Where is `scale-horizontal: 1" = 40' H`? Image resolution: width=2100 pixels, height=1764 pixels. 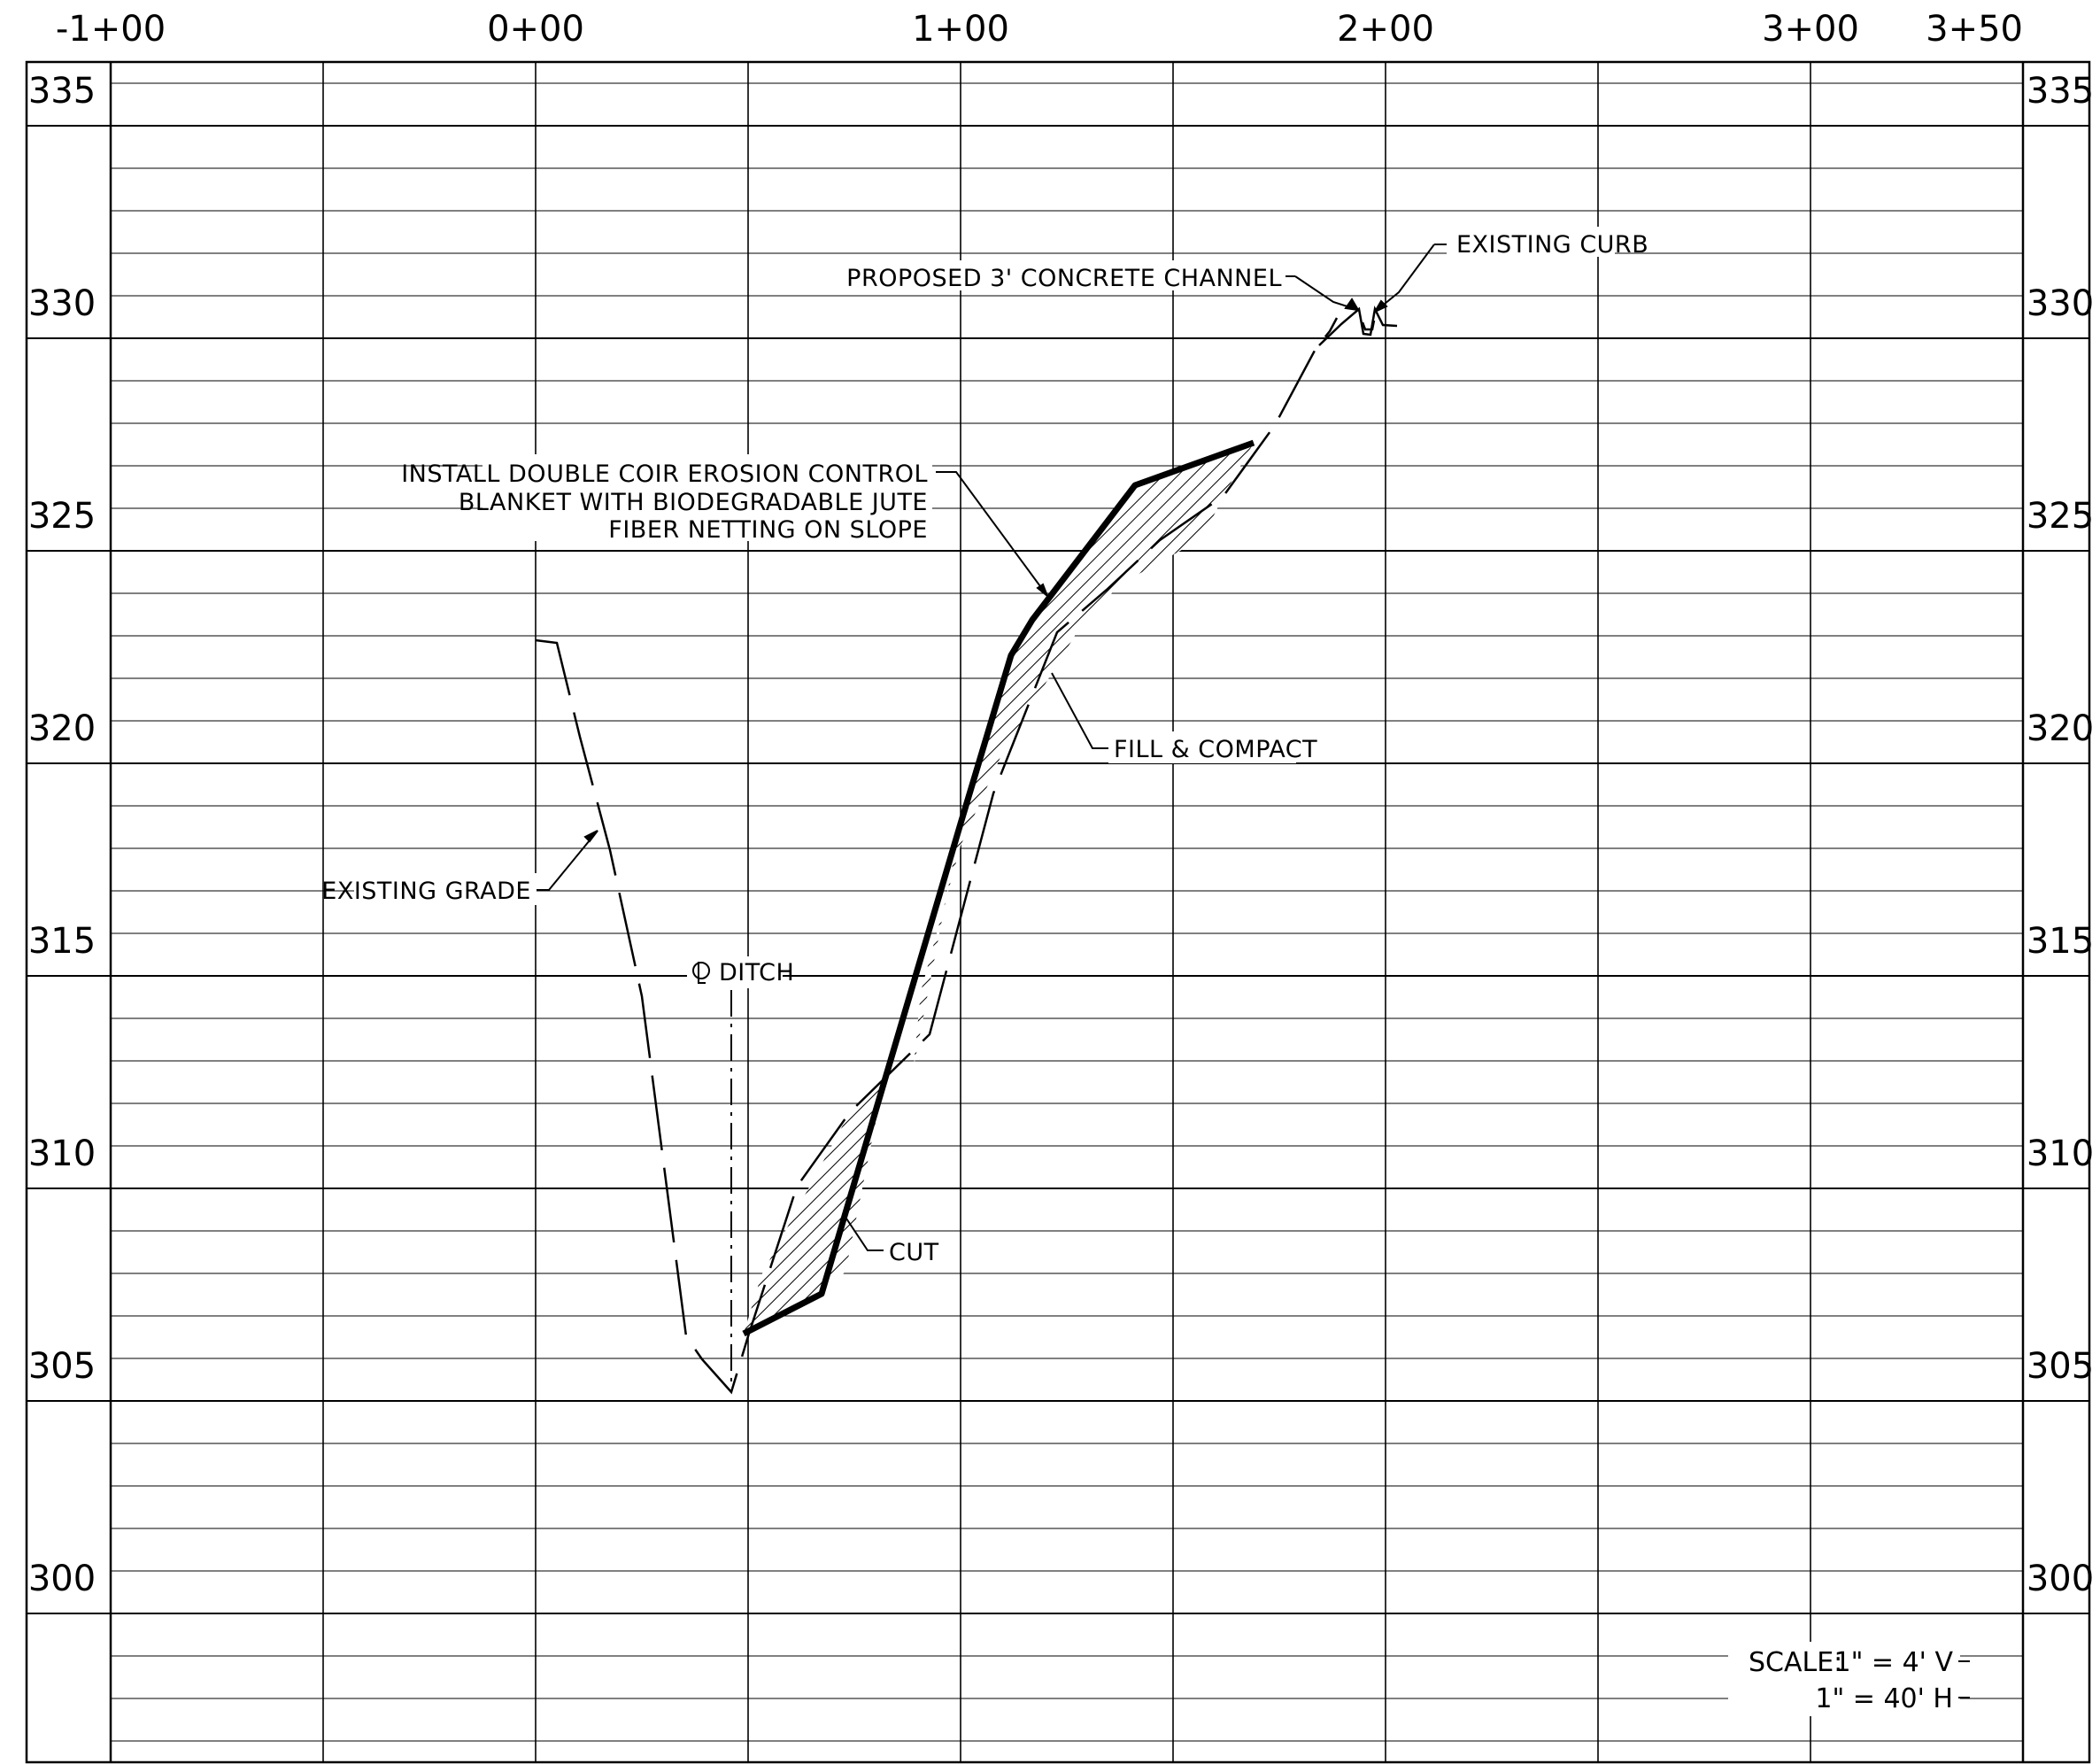
scale-horizontal: 1" = 40' H is located at coordinates (1884, 1698).